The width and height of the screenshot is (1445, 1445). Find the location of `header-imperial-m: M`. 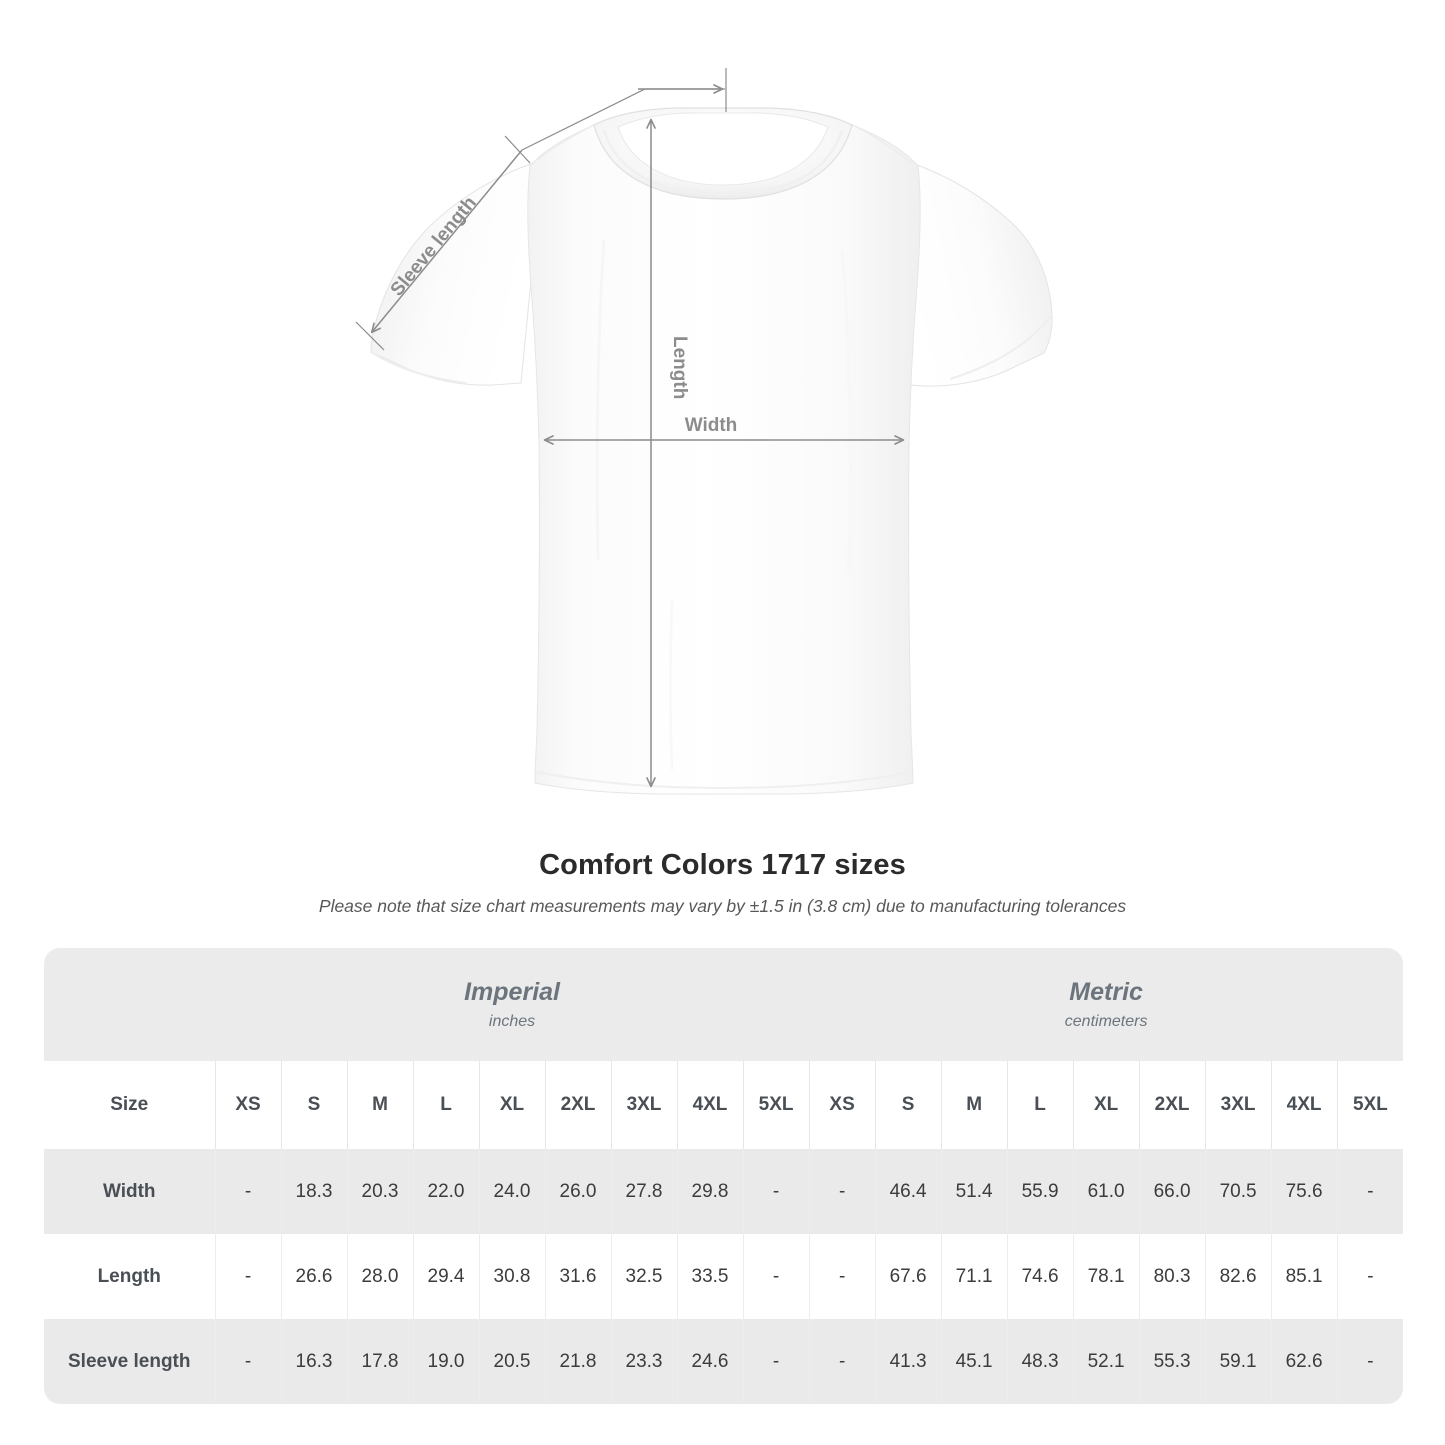

header-imperial-m: M is located at coordinates (379, 1105).